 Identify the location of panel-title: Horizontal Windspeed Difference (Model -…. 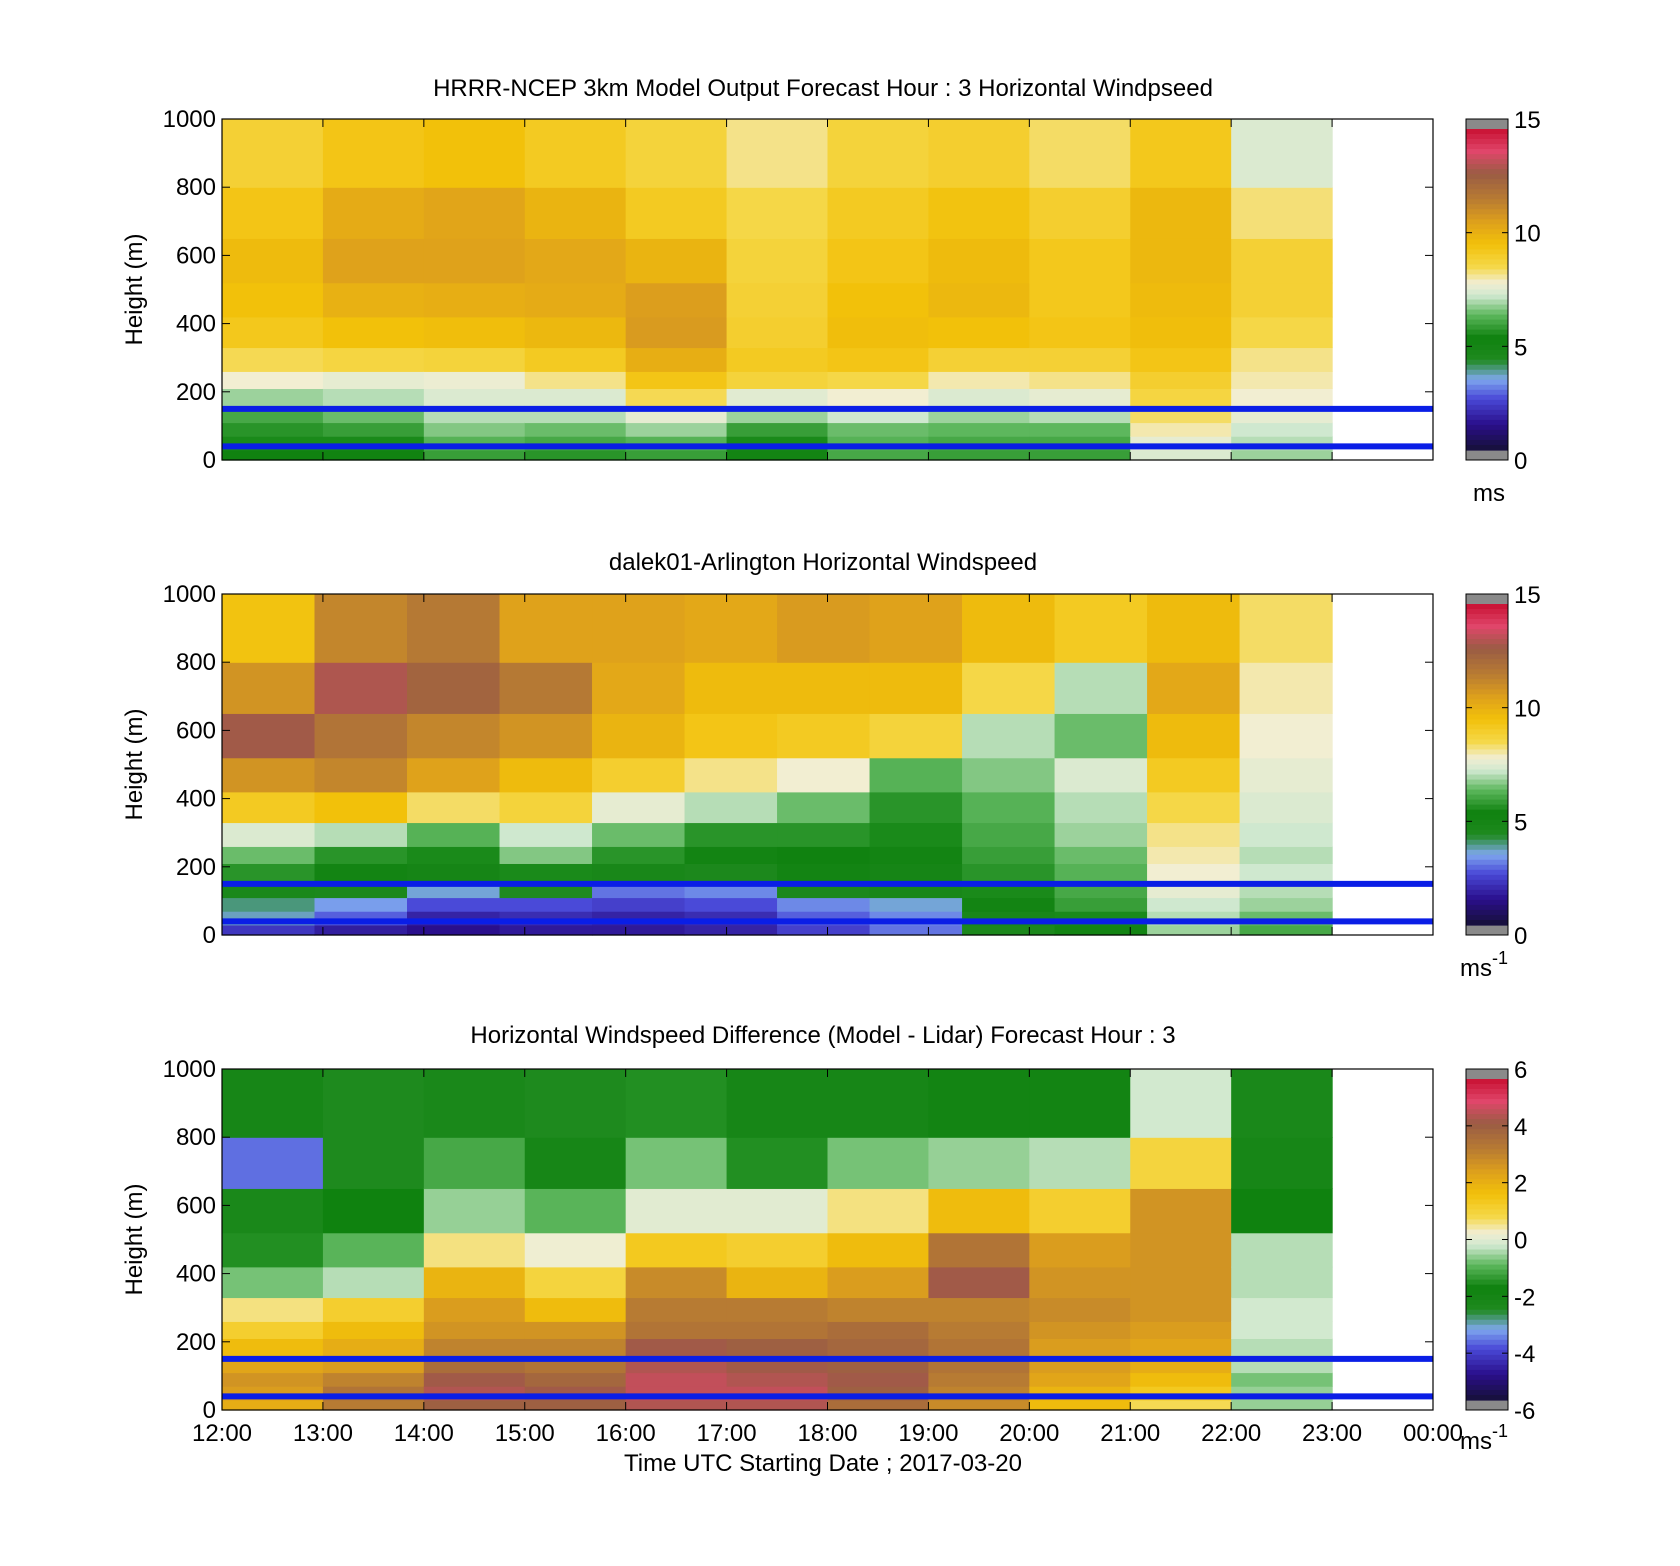
(822, 1035).